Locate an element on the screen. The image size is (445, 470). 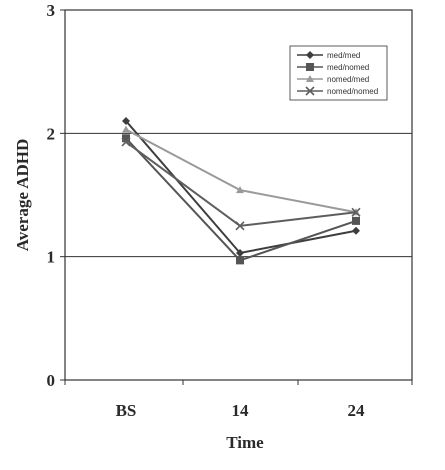
legend-item: nomed/nomed is located at coordinates (337, 91).